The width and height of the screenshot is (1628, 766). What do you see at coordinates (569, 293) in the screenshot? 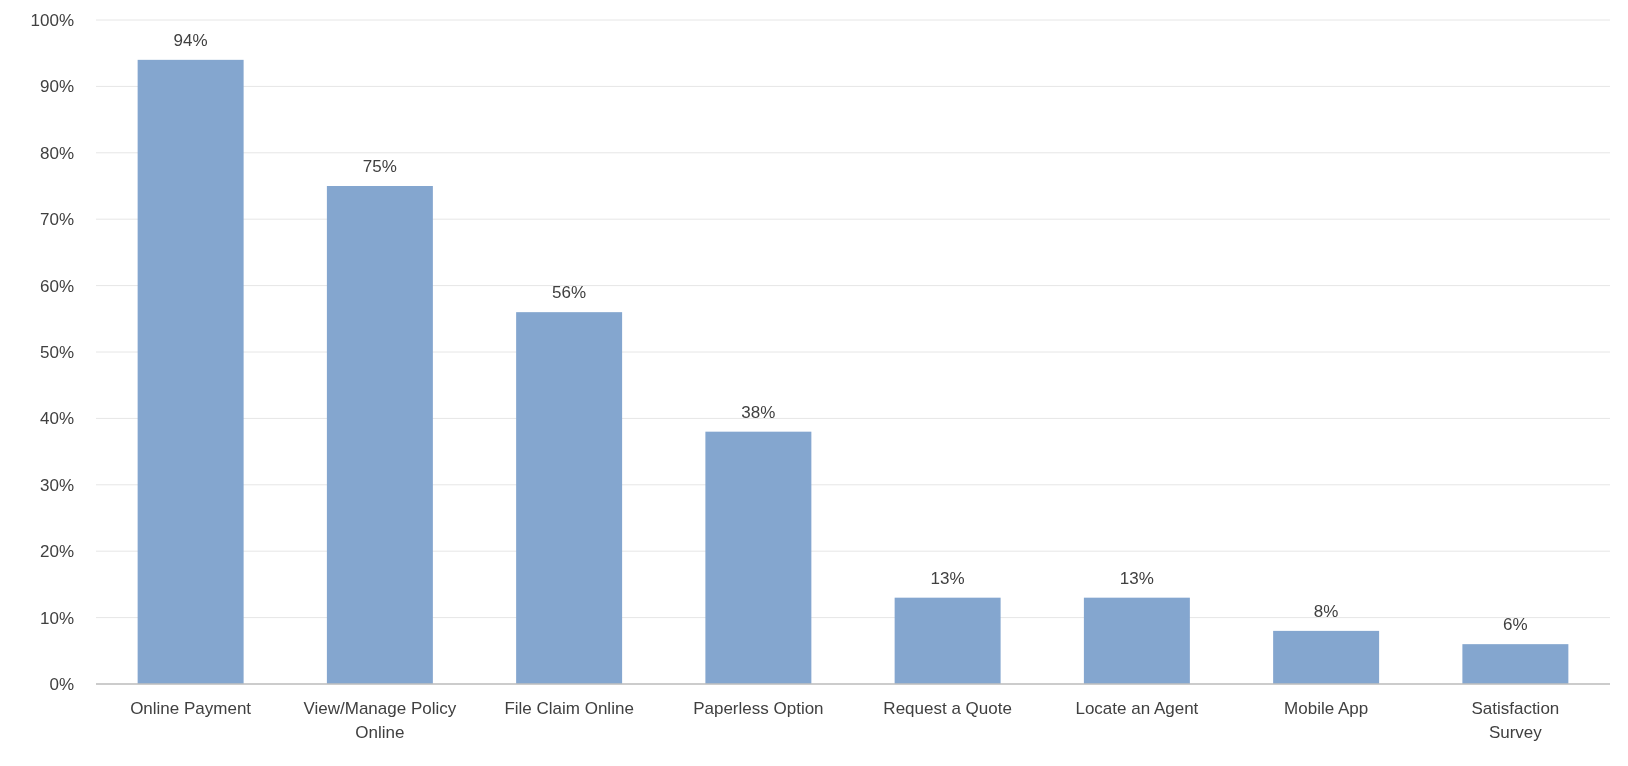
I see `data-label: 56%` at bounding box center [569, 293].